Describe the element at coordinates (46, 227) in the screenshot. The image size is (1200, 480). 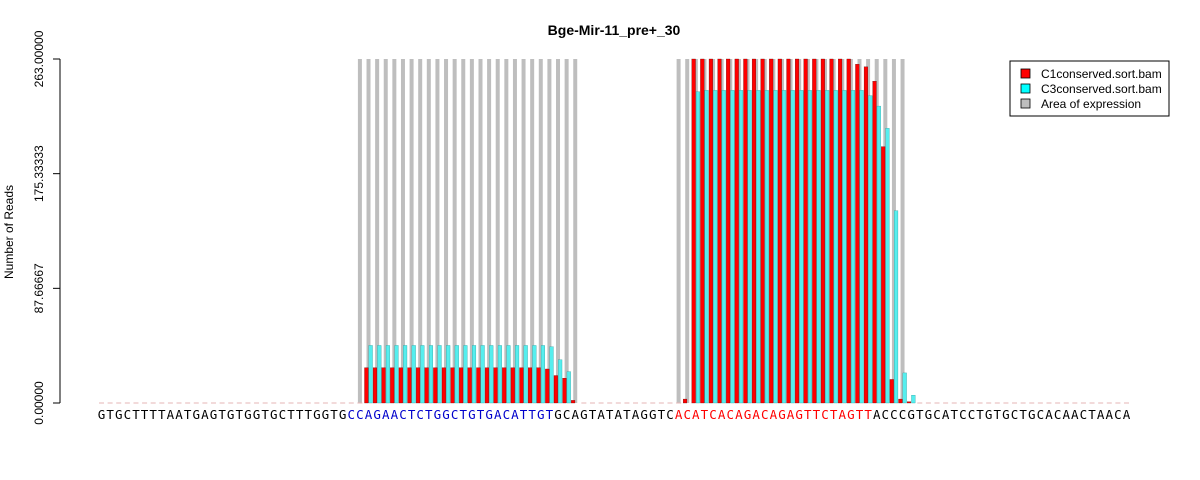
I see `y-axis: 0.00000 87.66667 175.33333 263.00000` at that location.